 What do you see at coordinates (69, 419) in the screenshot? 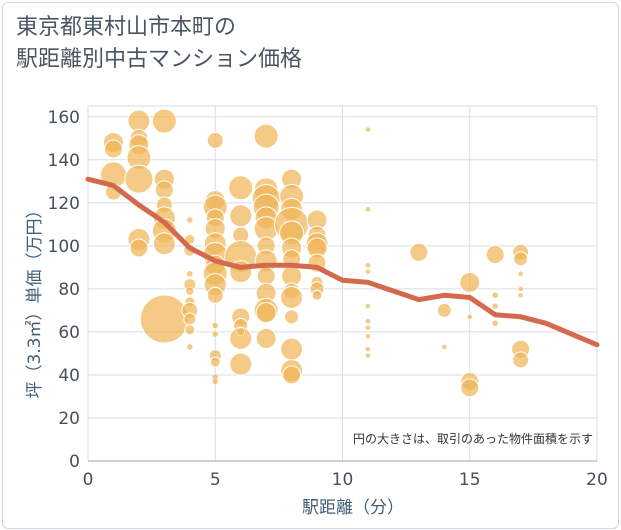
I see `y-tick-label: 20` at bounding box center [69, 419].